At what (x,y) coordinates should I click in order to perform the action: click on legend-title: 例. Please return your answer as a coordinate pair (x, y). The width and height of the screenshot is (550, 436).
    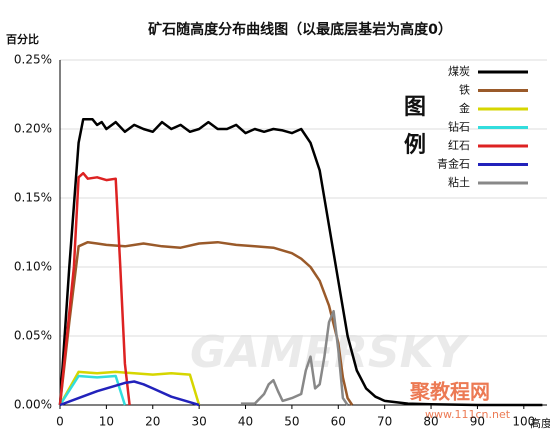
    Looking at the image, I should click on (415, 145).